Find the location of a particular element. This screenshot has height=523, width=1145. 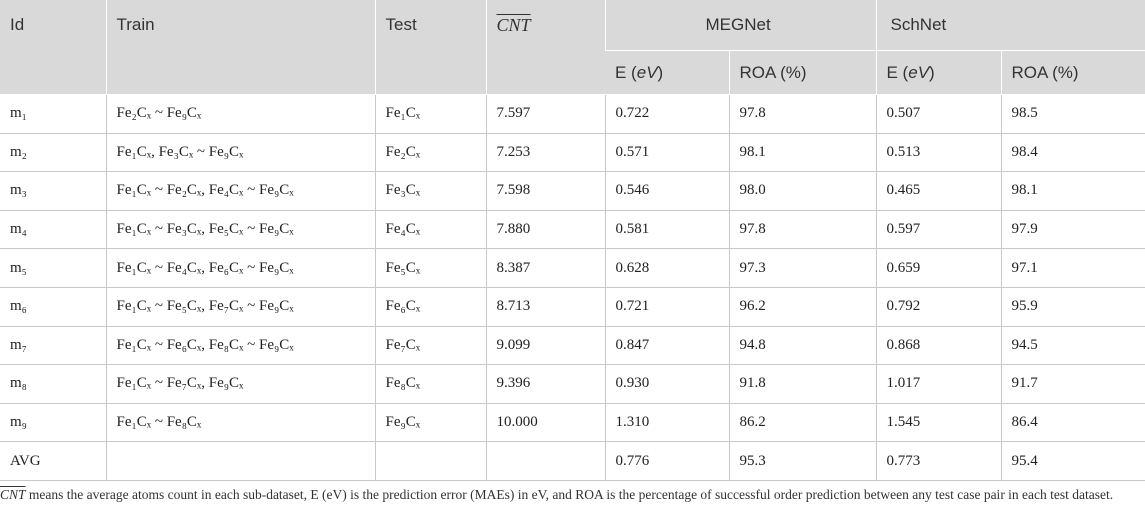

cell-megnet-roa: 97.8 is located at coordinates (802, 230).